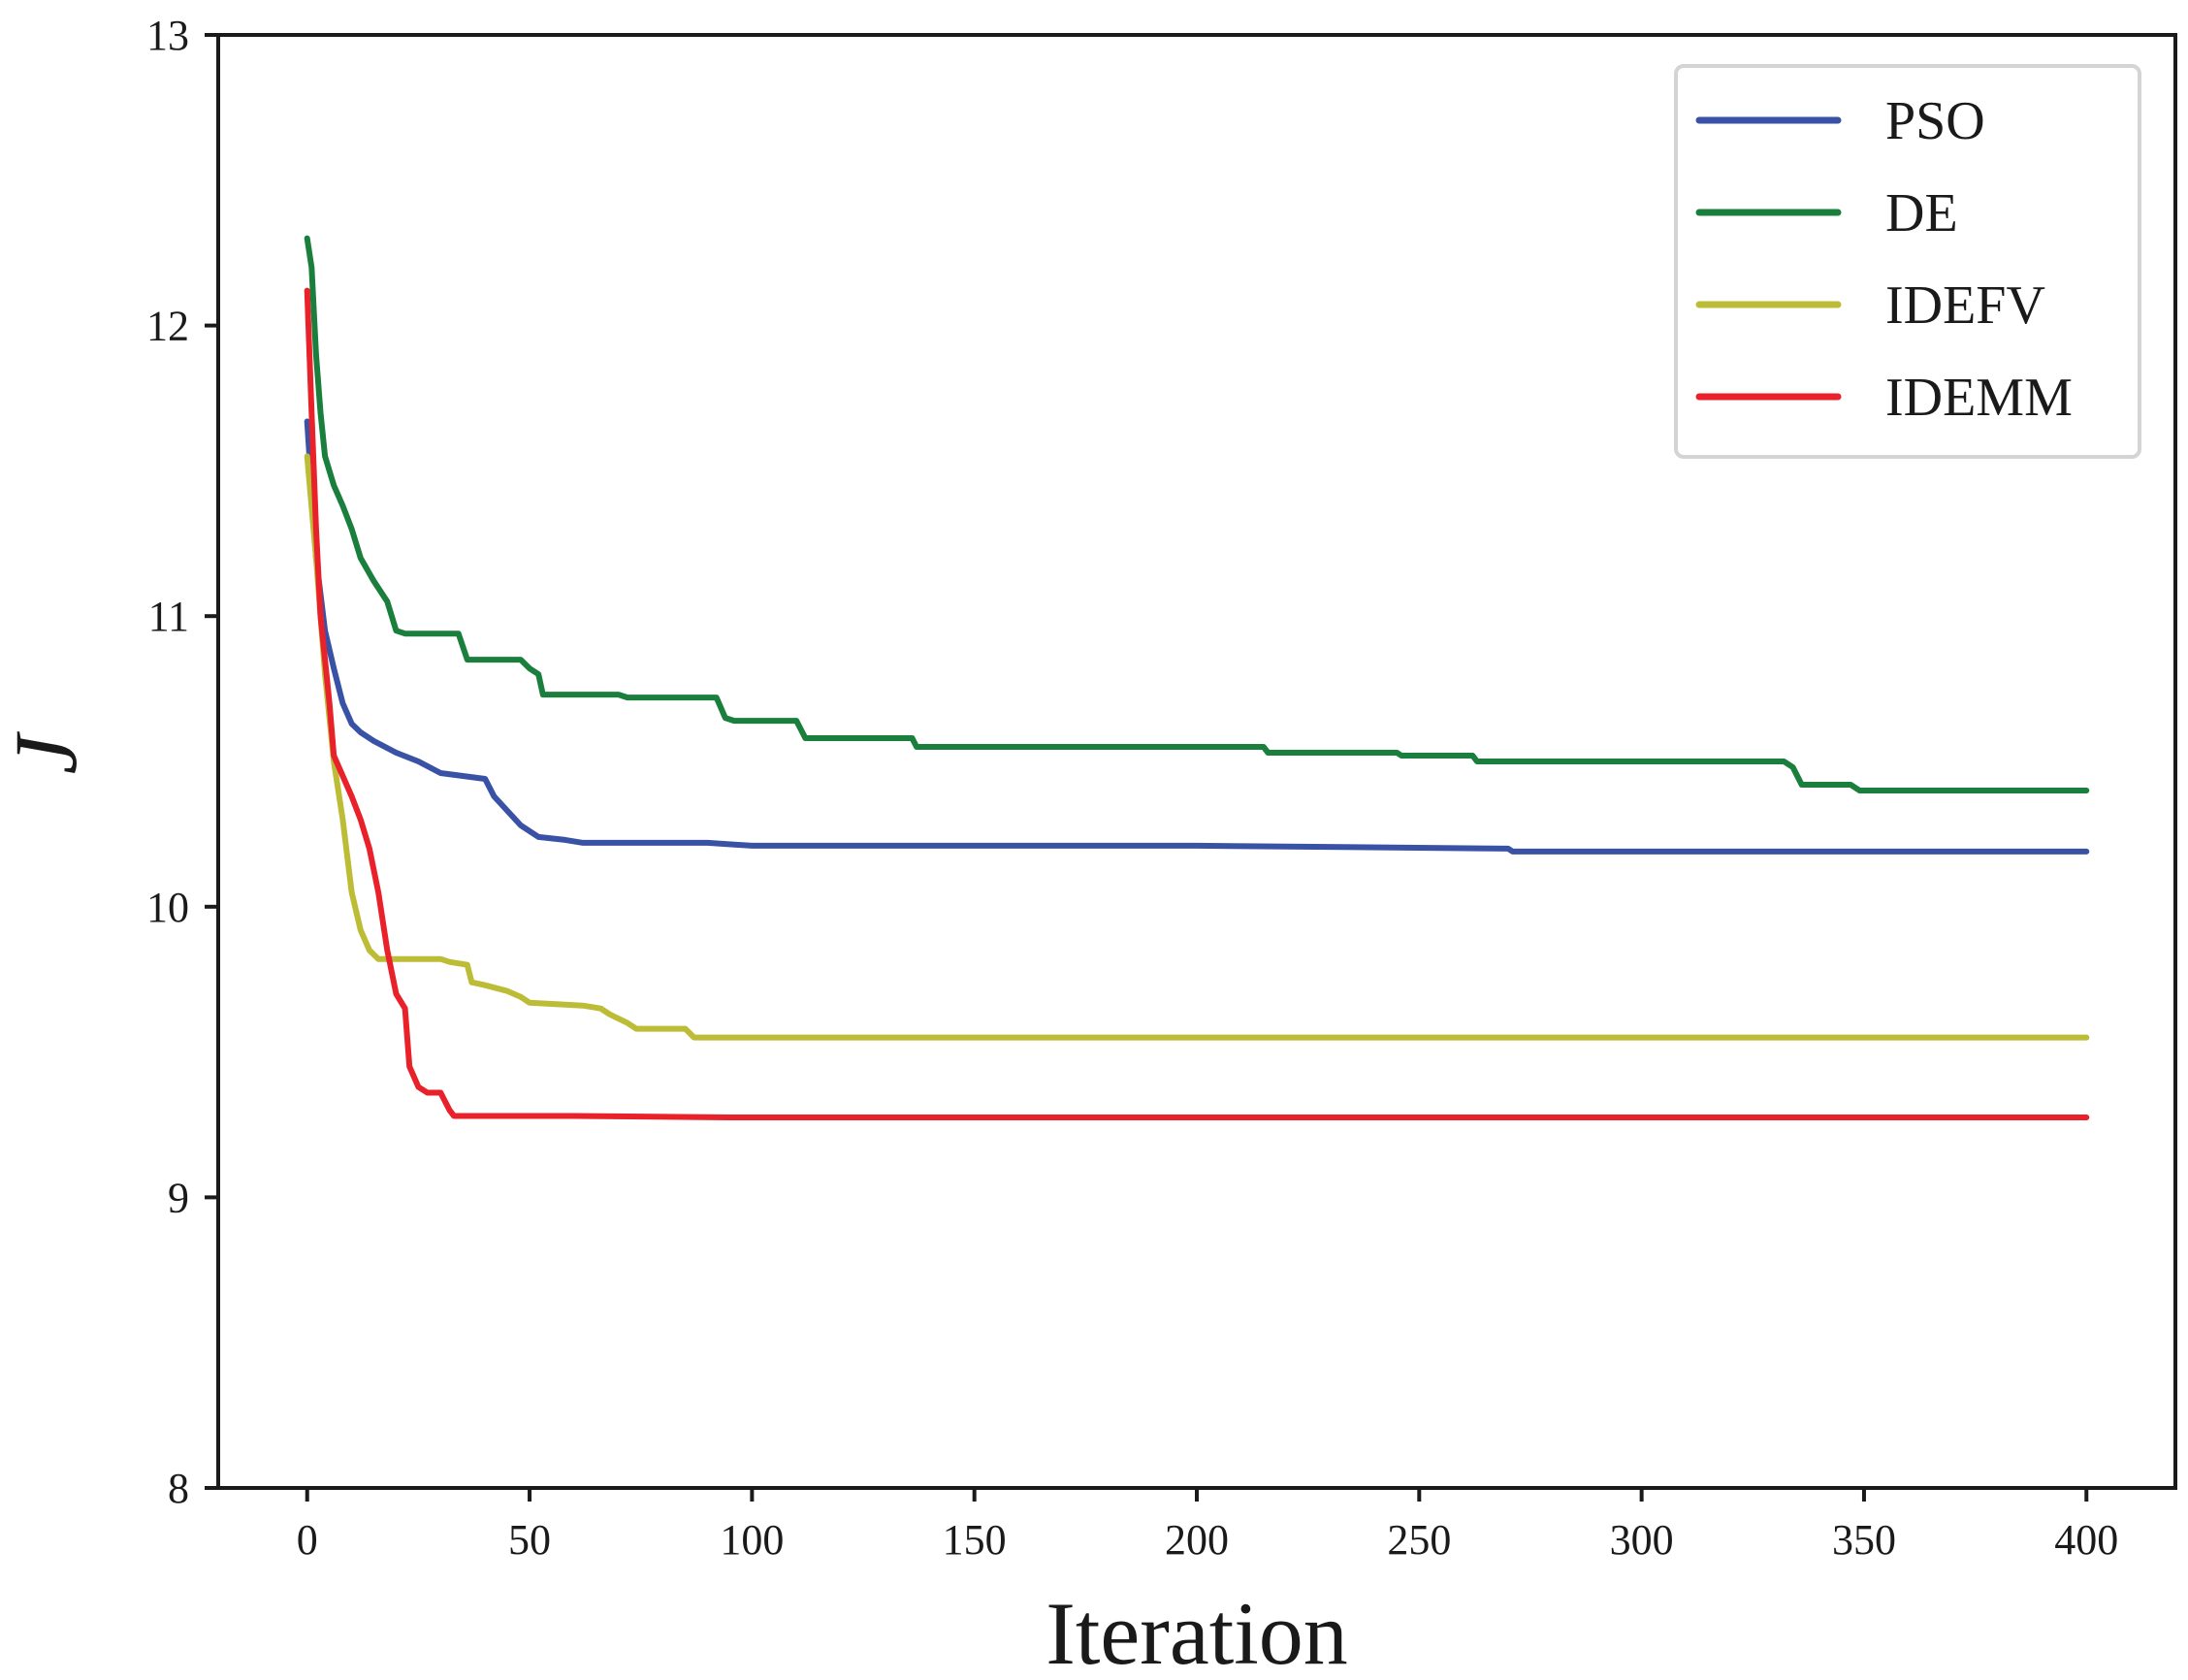 The height and width of the screenshot is (1680, 2188). What do you see at coordinates (1965, 305) in the screenshot?
I see `legend-label-idefv: IDEFV` at bounding box center [1965, 305].